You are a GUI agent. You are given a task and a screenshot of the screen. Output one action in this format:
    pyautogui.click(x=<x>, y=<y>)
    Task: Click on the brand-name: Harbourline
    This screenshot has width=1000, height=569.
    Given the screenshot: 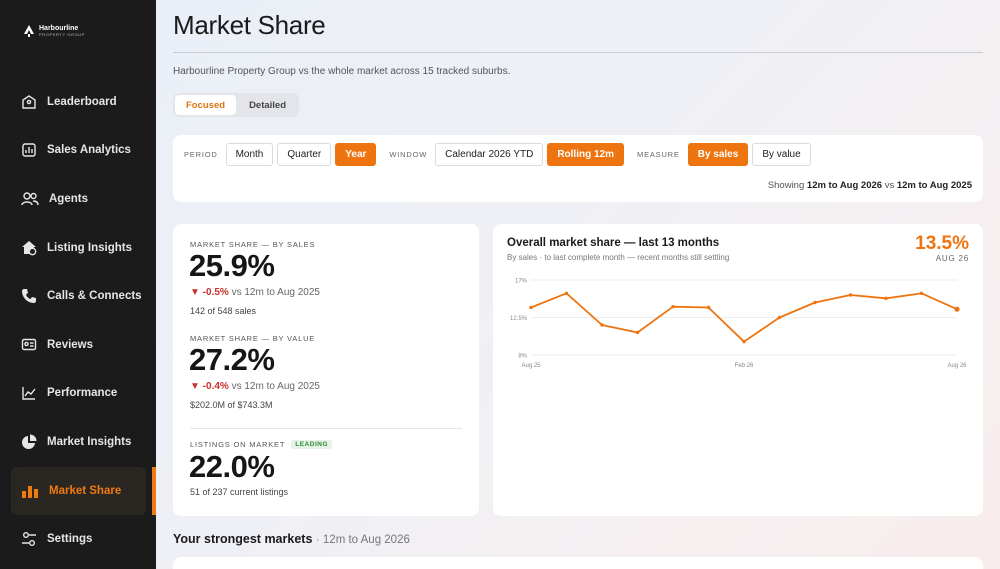 What is the action you would take?
    pyautogui.click(x=59, y=28)
    